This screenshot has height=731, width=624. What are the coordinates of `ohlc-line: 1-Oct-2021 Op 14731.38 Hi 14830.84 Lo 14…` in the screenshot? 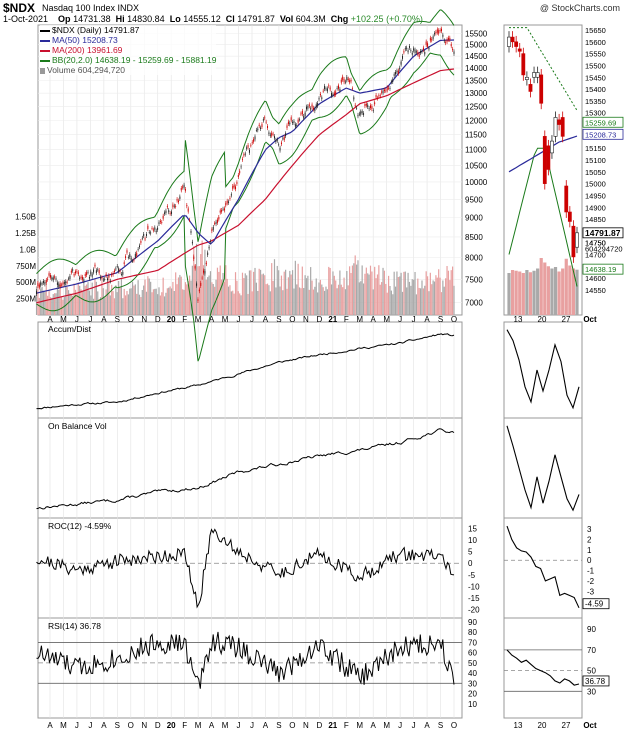 It's located at (213, 19).